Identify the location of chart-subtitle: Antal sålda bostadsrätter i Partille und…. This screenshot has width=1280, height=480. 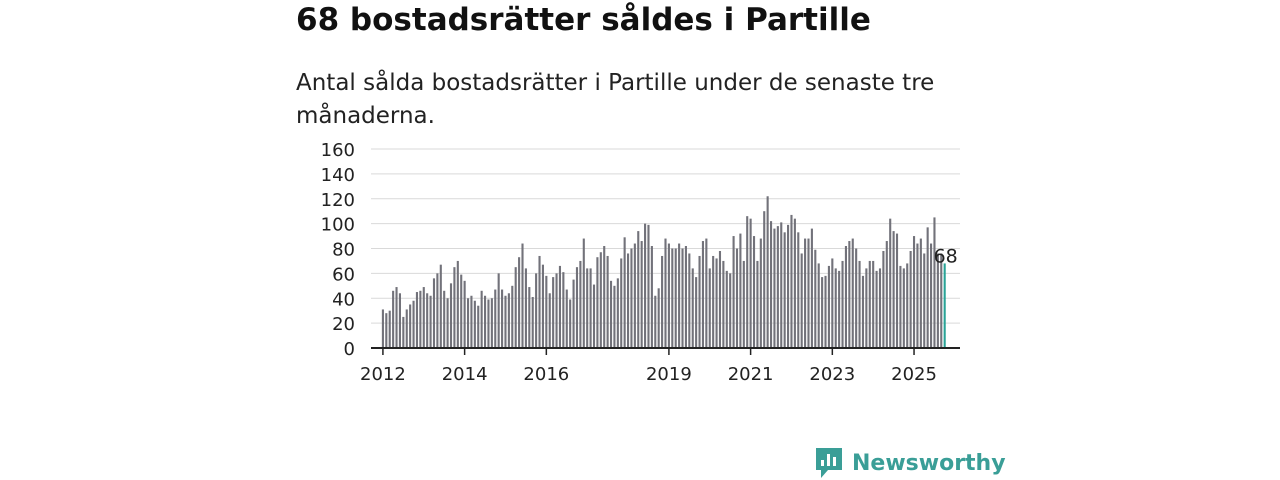
(615, 99).